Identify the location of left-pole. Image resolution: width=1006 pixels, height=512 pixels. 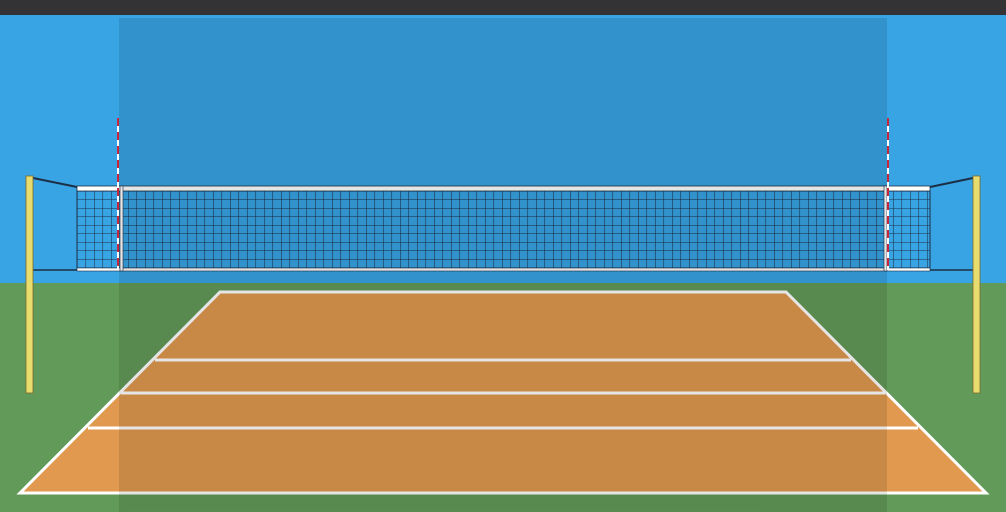
(29, 284).